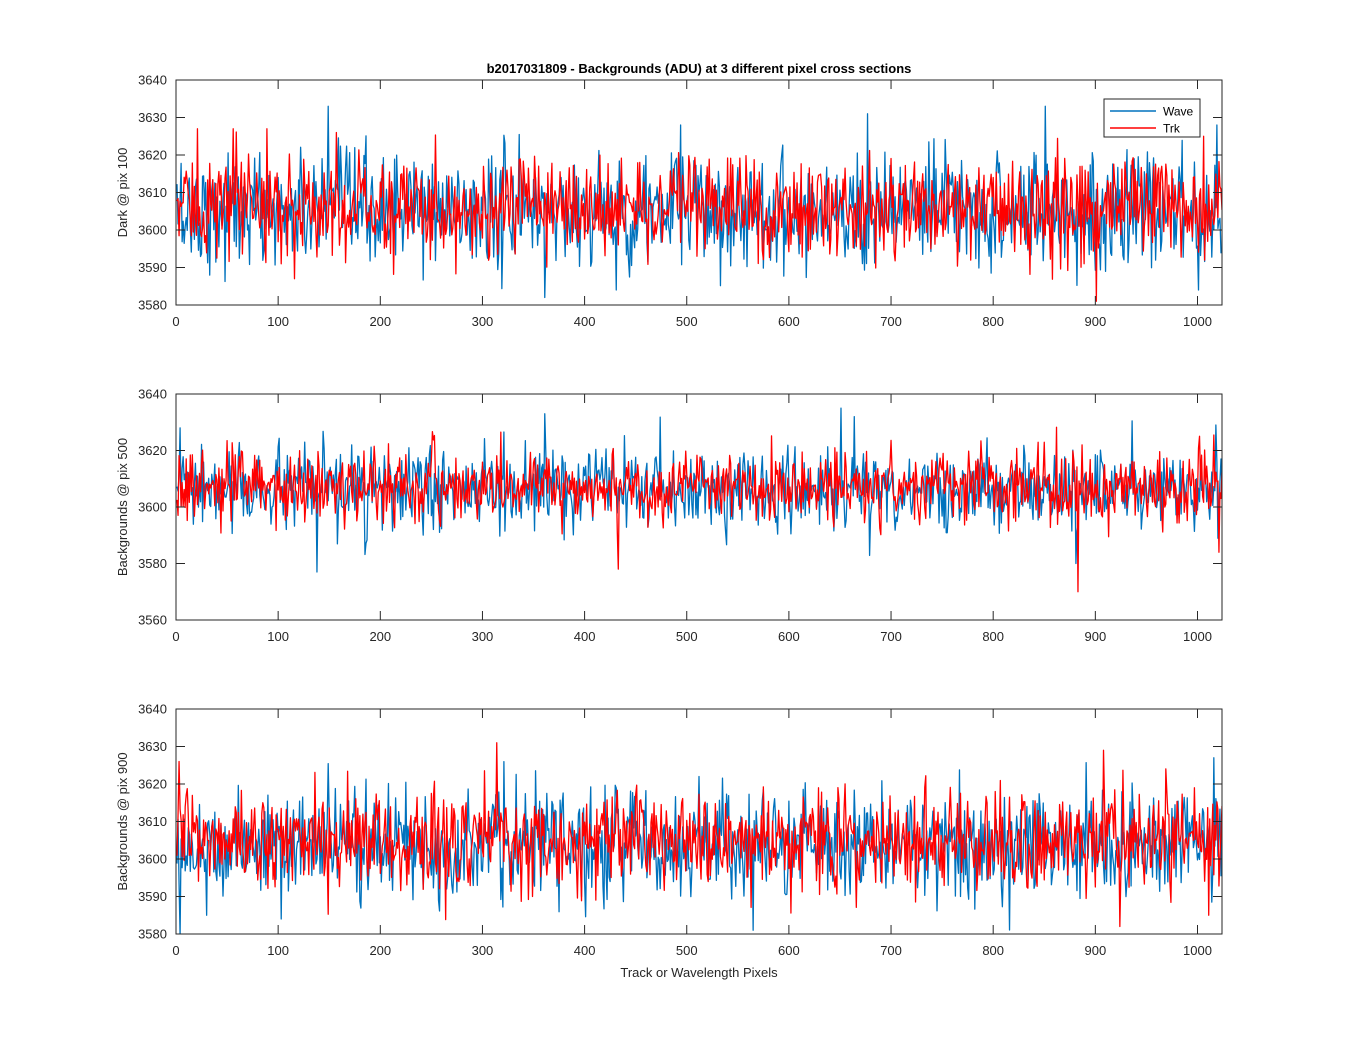 This screenshot has width=1350, height=1050. Describe the element at coordinates (1172, 129) in the screenshot. I see `legend-label-trk: Trk` at that location.